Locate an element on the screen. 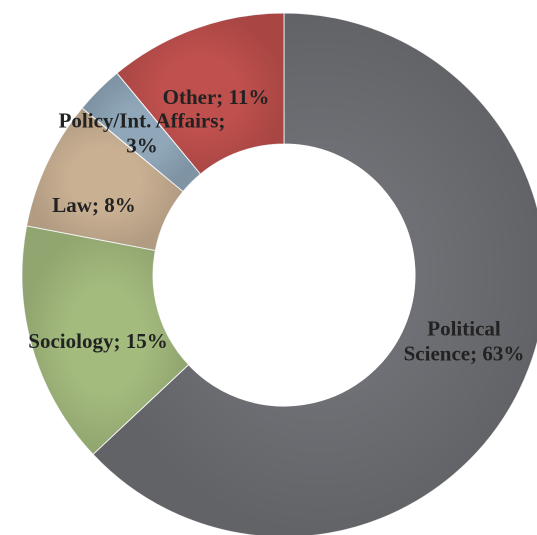 The height and width of the screenshot is (535, 537). slice-label-line: 3% is located at coordinates (142, 146).